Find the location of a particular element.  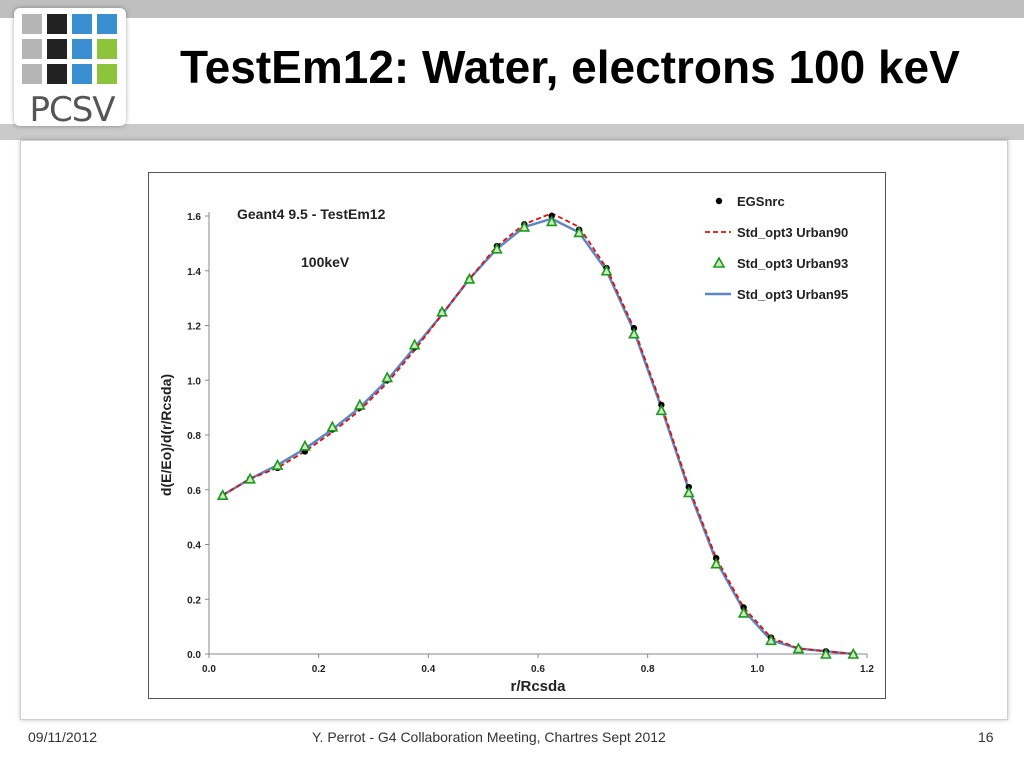

y-tick-label: 1.6 is located at coordinates (194, 217).